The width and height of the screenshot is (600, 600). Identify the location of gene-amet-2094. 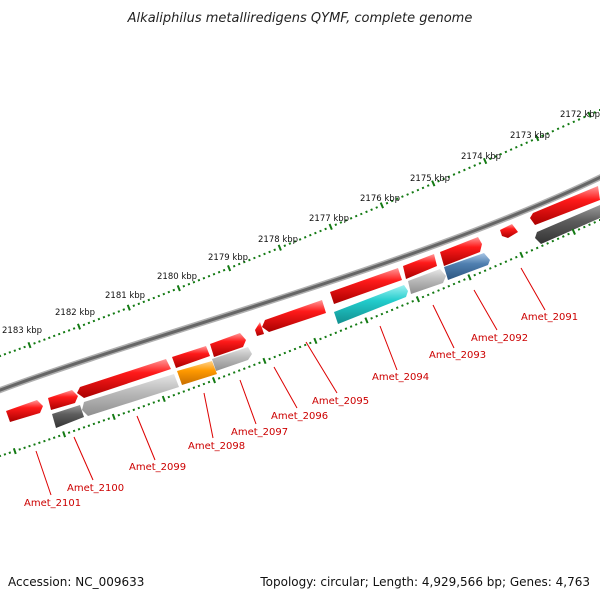
(366, 286).